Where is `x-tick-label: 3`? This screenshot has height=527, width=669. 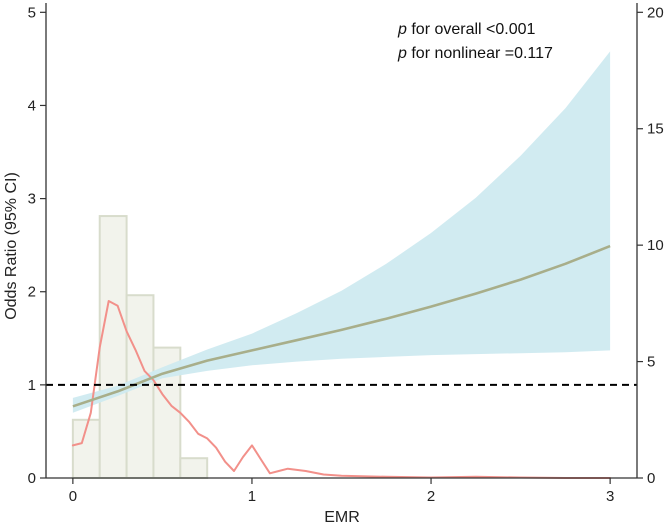
x-tick-label: 3 is located at coordinates (610, 496).